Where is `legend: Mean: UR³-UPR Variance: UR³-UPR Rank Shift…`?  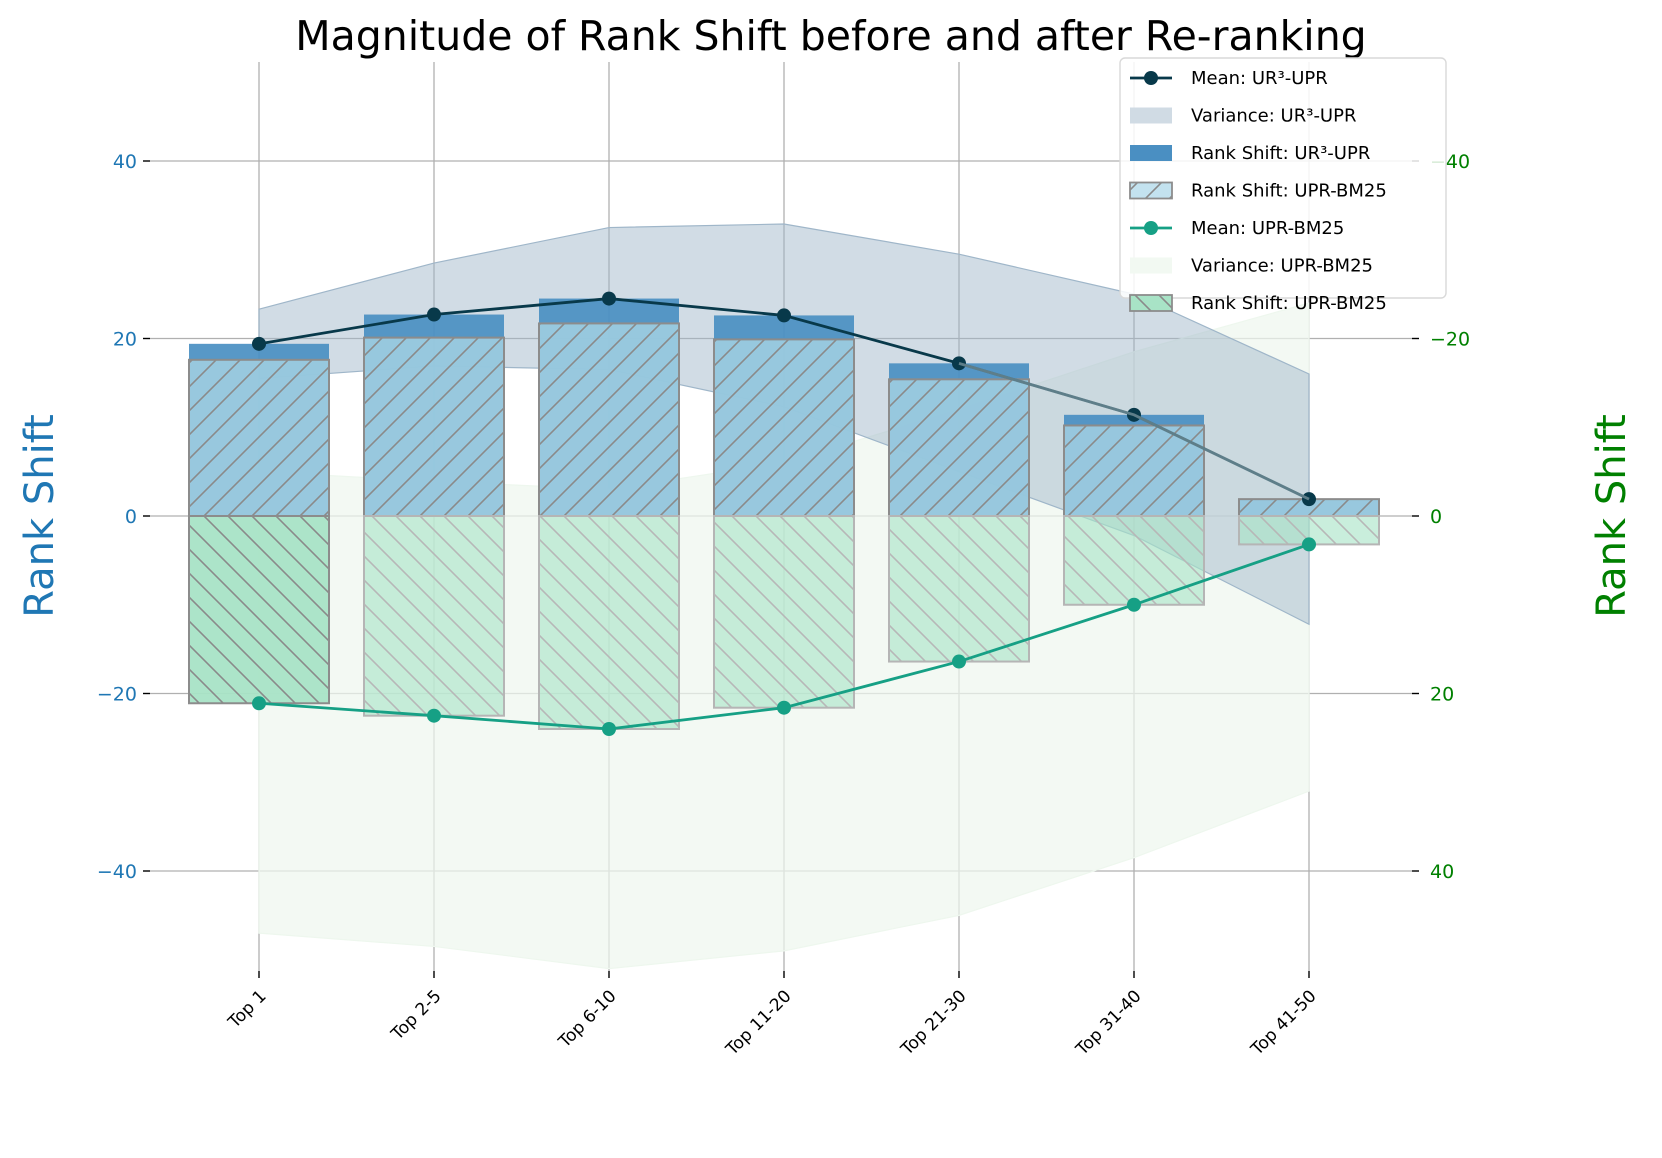 legend: Mean: UR³-UPR Variance: UR³-UPR Rank Shift… is located at coordinates (1283, 185).